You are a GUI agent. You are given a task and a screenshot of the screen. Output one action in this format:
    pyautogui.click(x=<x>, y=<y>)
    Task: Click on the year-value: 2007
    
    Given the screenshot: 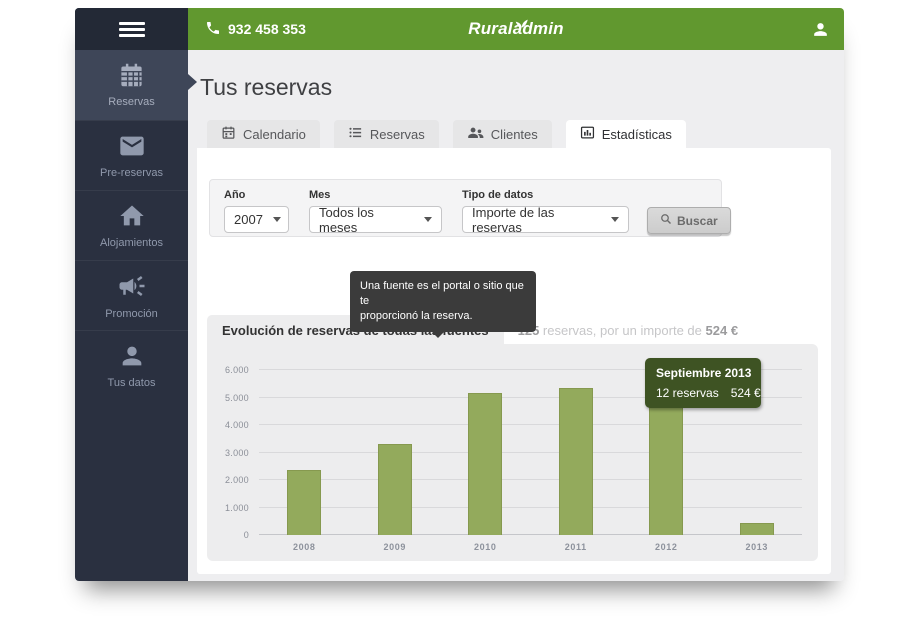 What is the action you would take?
    pyautogui.click(x=248, y=219)
    